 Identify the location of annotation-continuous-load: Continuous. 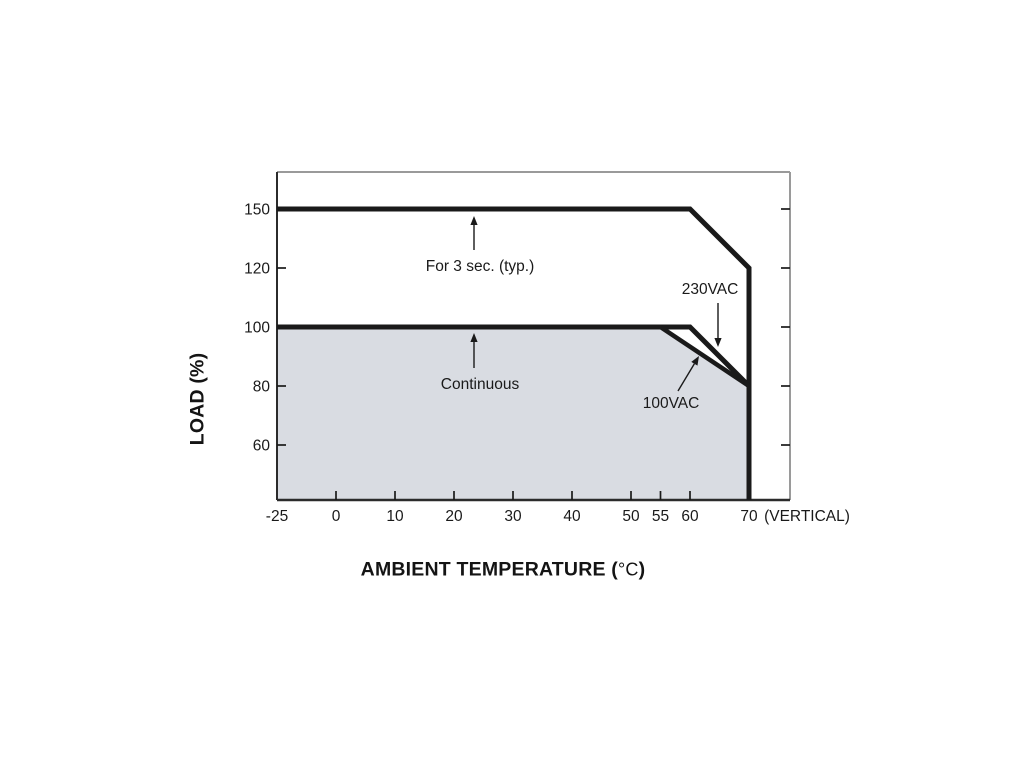
(480, 384).